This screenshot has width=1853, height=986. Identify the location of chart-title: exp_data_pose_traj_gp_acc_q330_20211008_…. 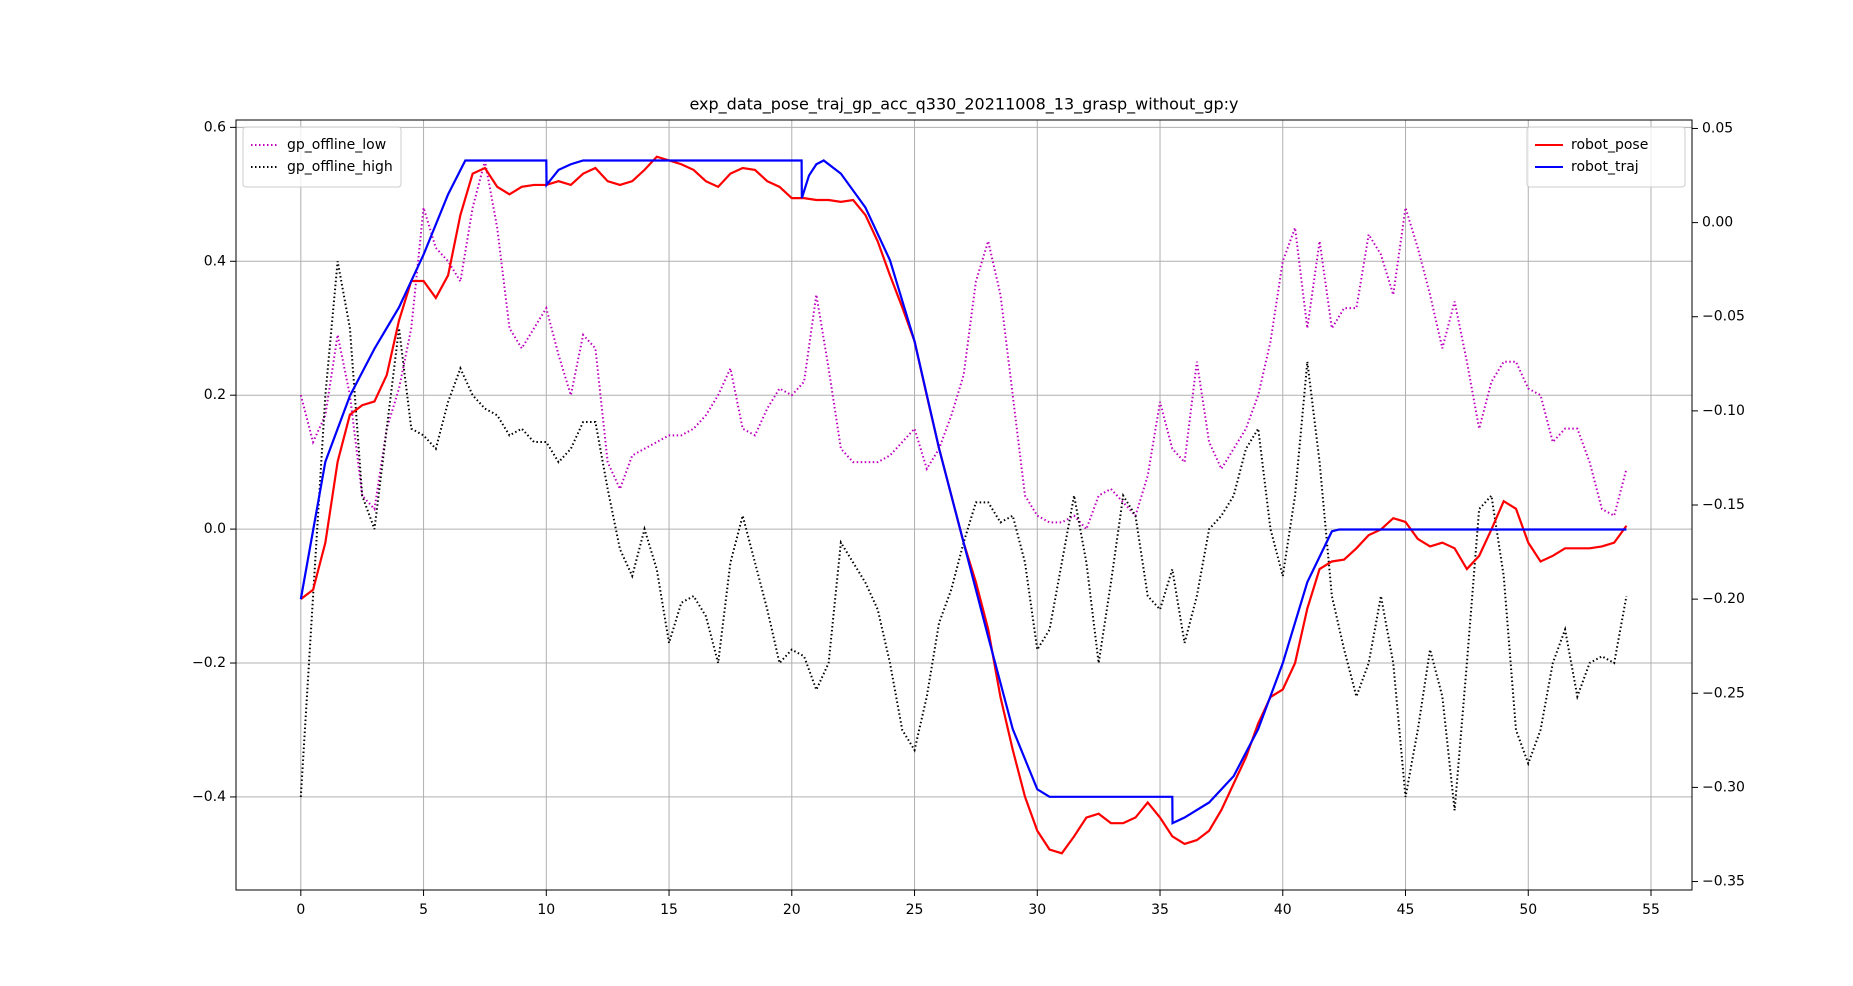
(963, 105).